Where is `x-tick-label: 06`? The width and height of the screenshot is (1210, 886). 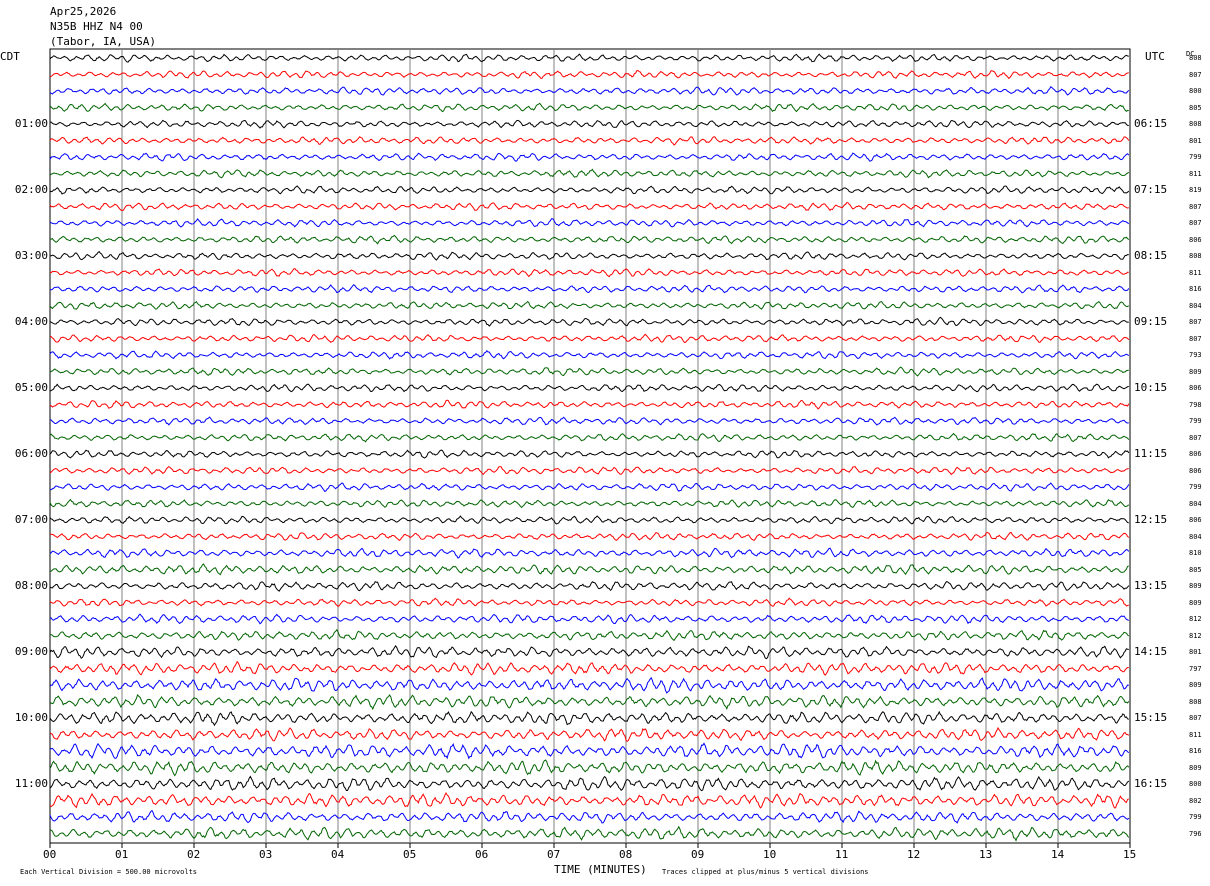
x-tick-label: 06 is located at coordinates (482, 854).